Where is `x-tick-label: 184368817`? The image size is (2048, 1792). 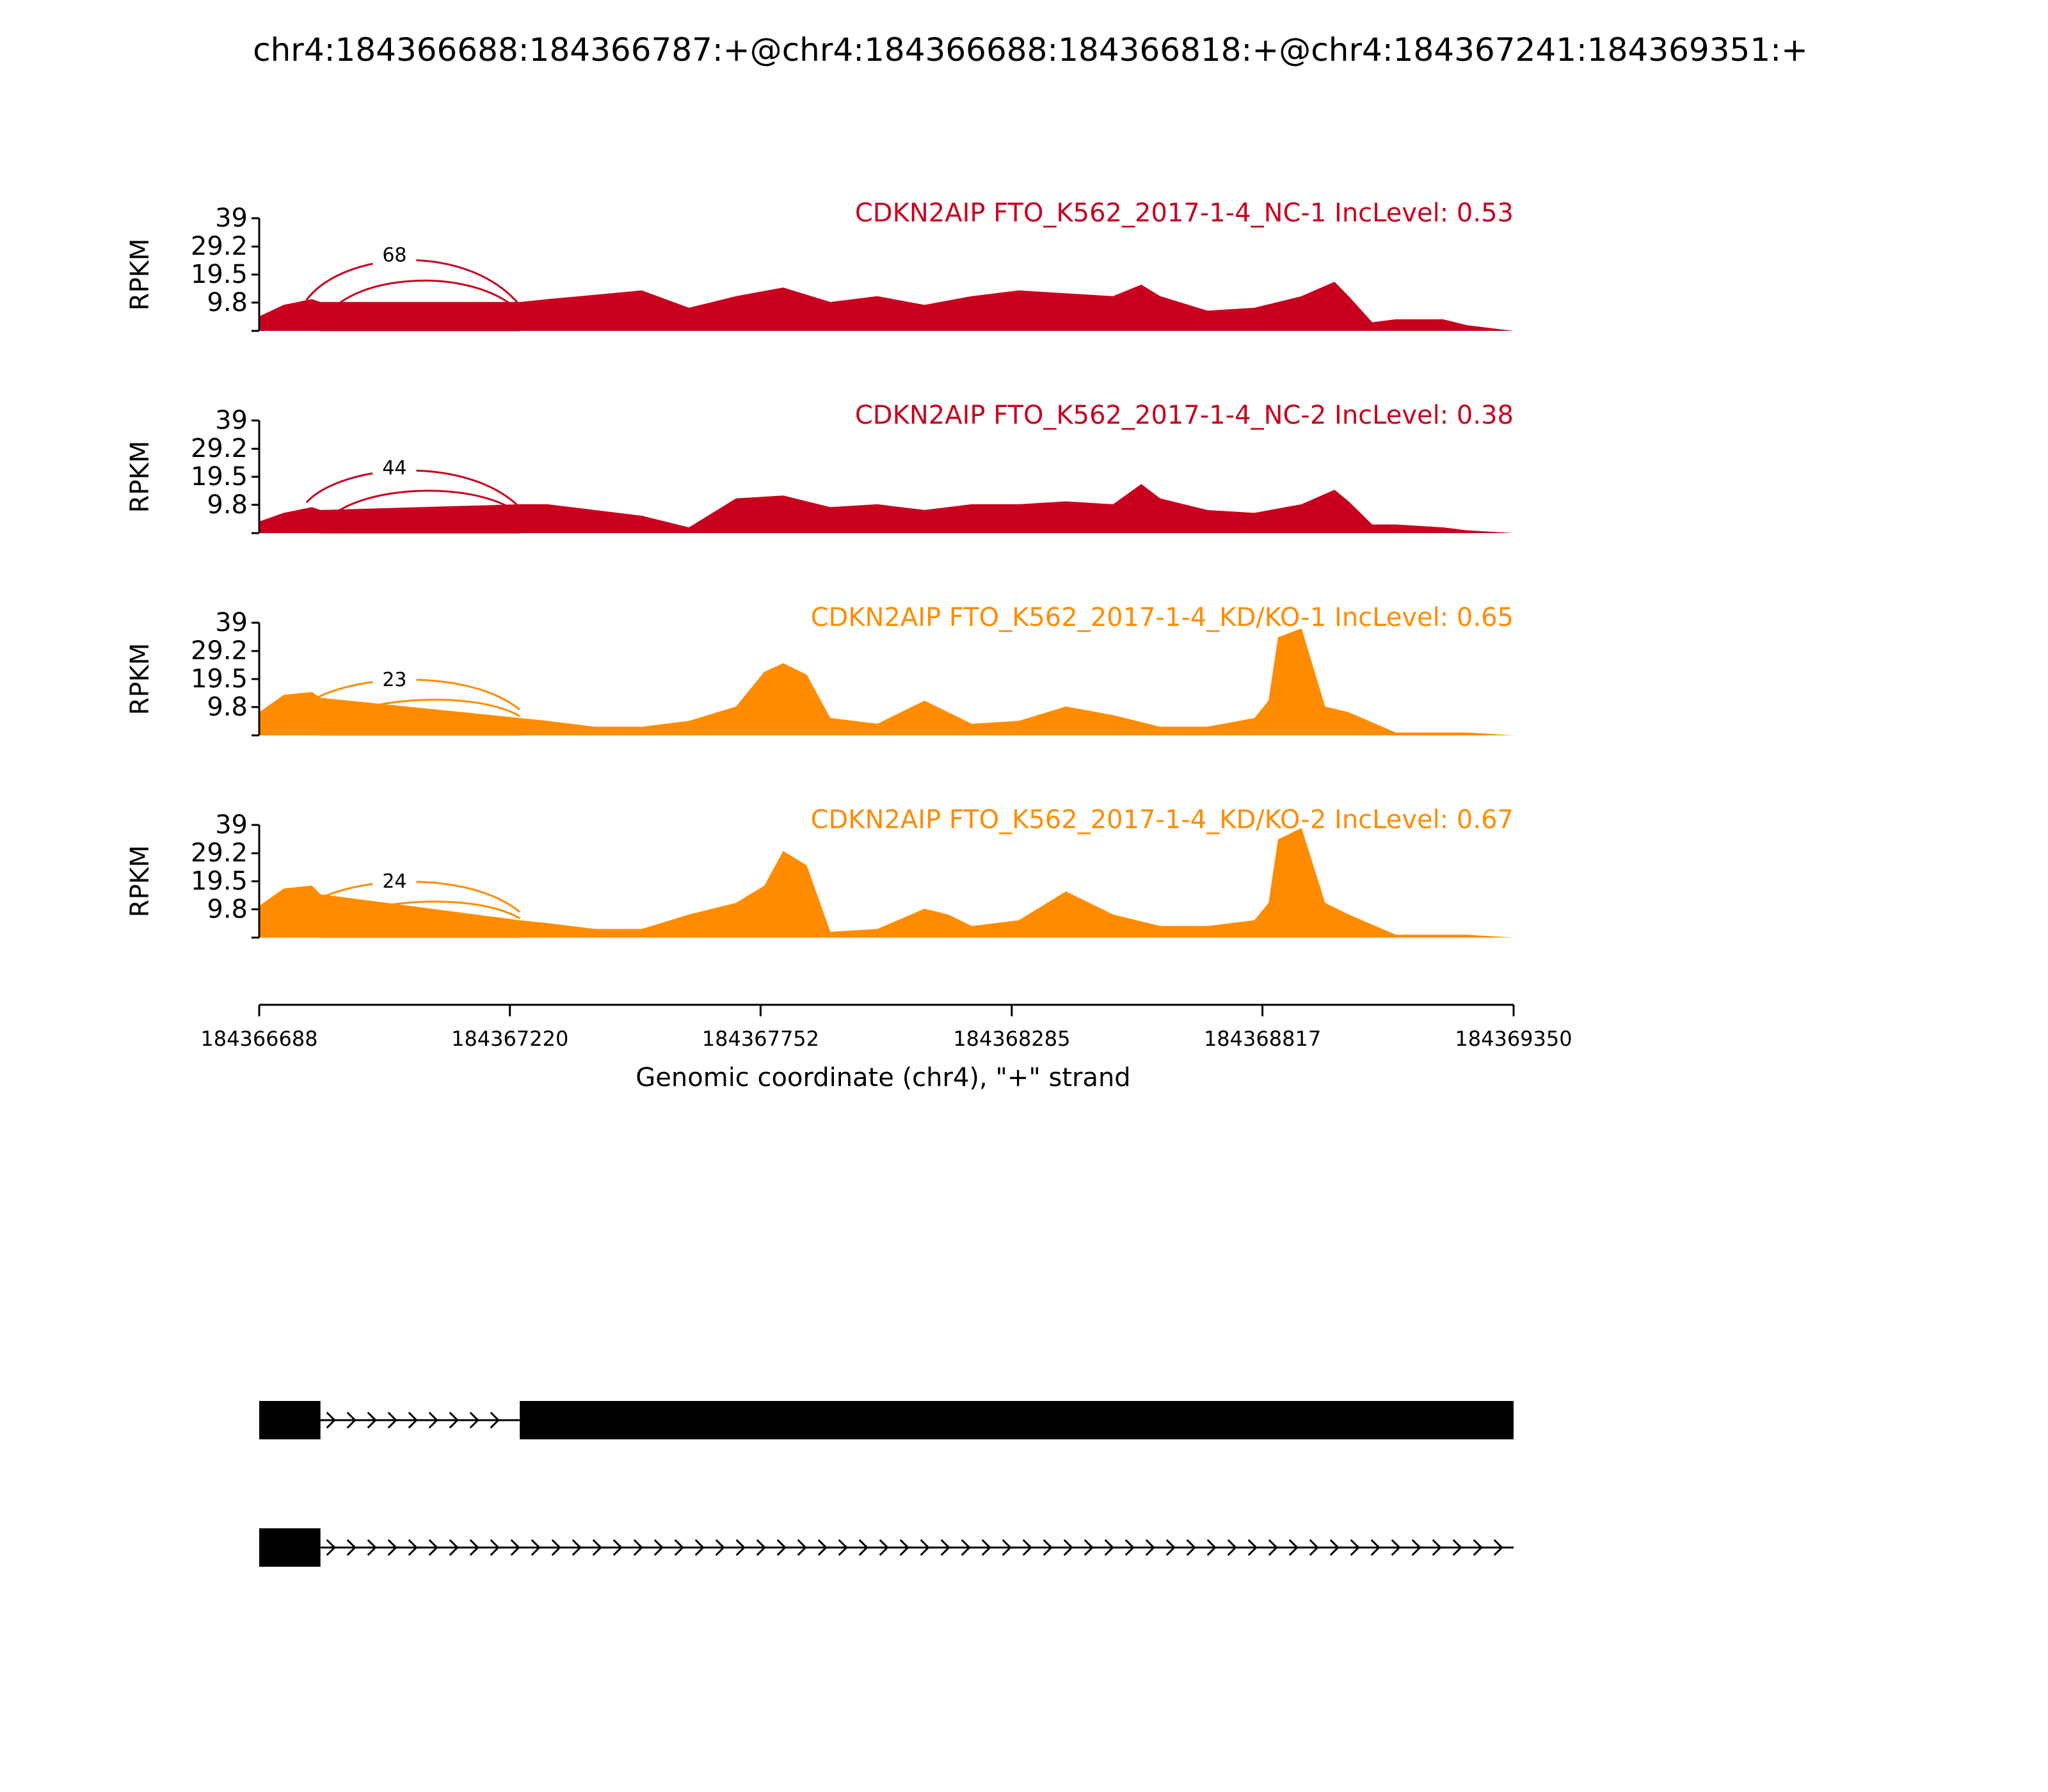
x-tick-label: 184368817 is located at coordinates (1262, 1039).